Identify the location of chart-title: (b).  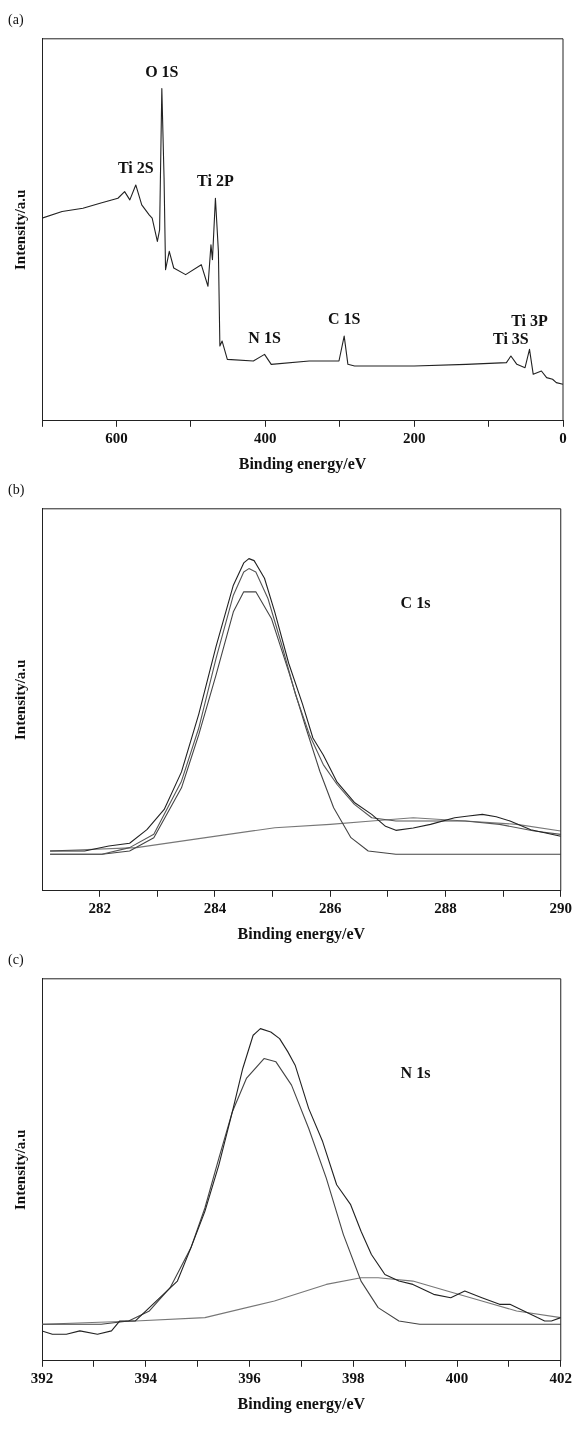
(16, 490).